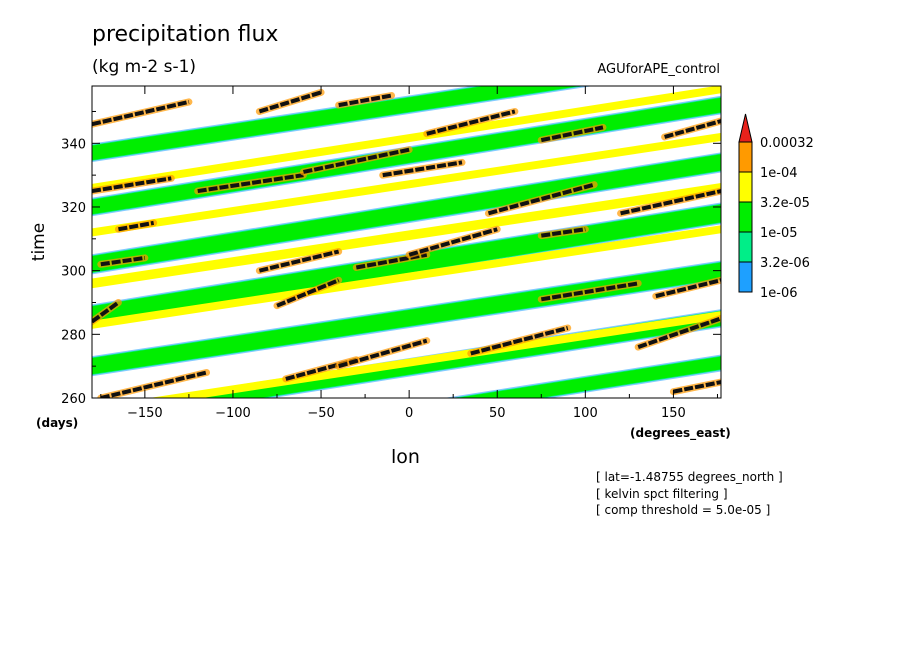 This screenshot has height=654, width=904. What do you see at coordinates (73, 399) in the screenshot?
I see `y-tick-label: 260` at bounding box center [73, 399].